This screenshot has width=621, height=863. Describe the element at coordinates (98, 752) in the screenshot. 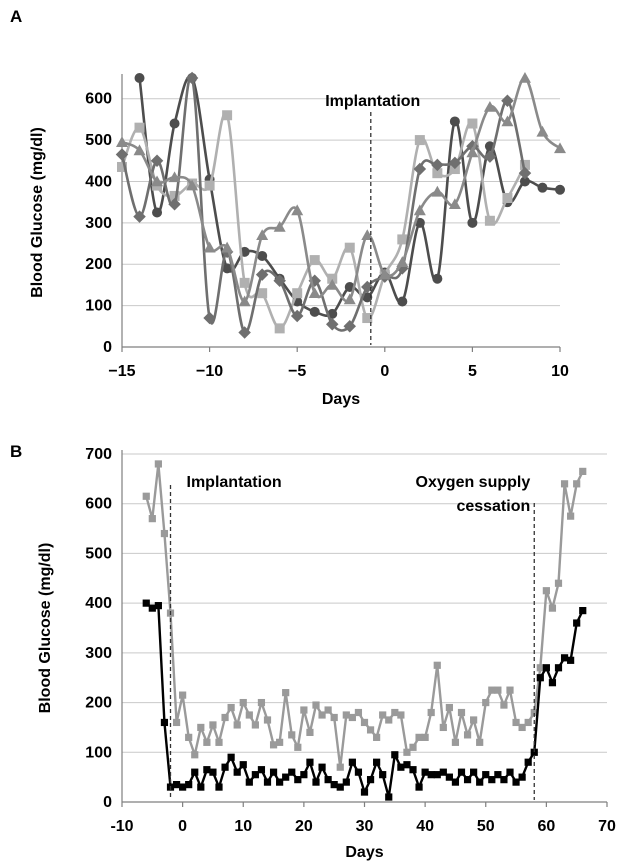

I see `y-tick-label: 100` at that location.